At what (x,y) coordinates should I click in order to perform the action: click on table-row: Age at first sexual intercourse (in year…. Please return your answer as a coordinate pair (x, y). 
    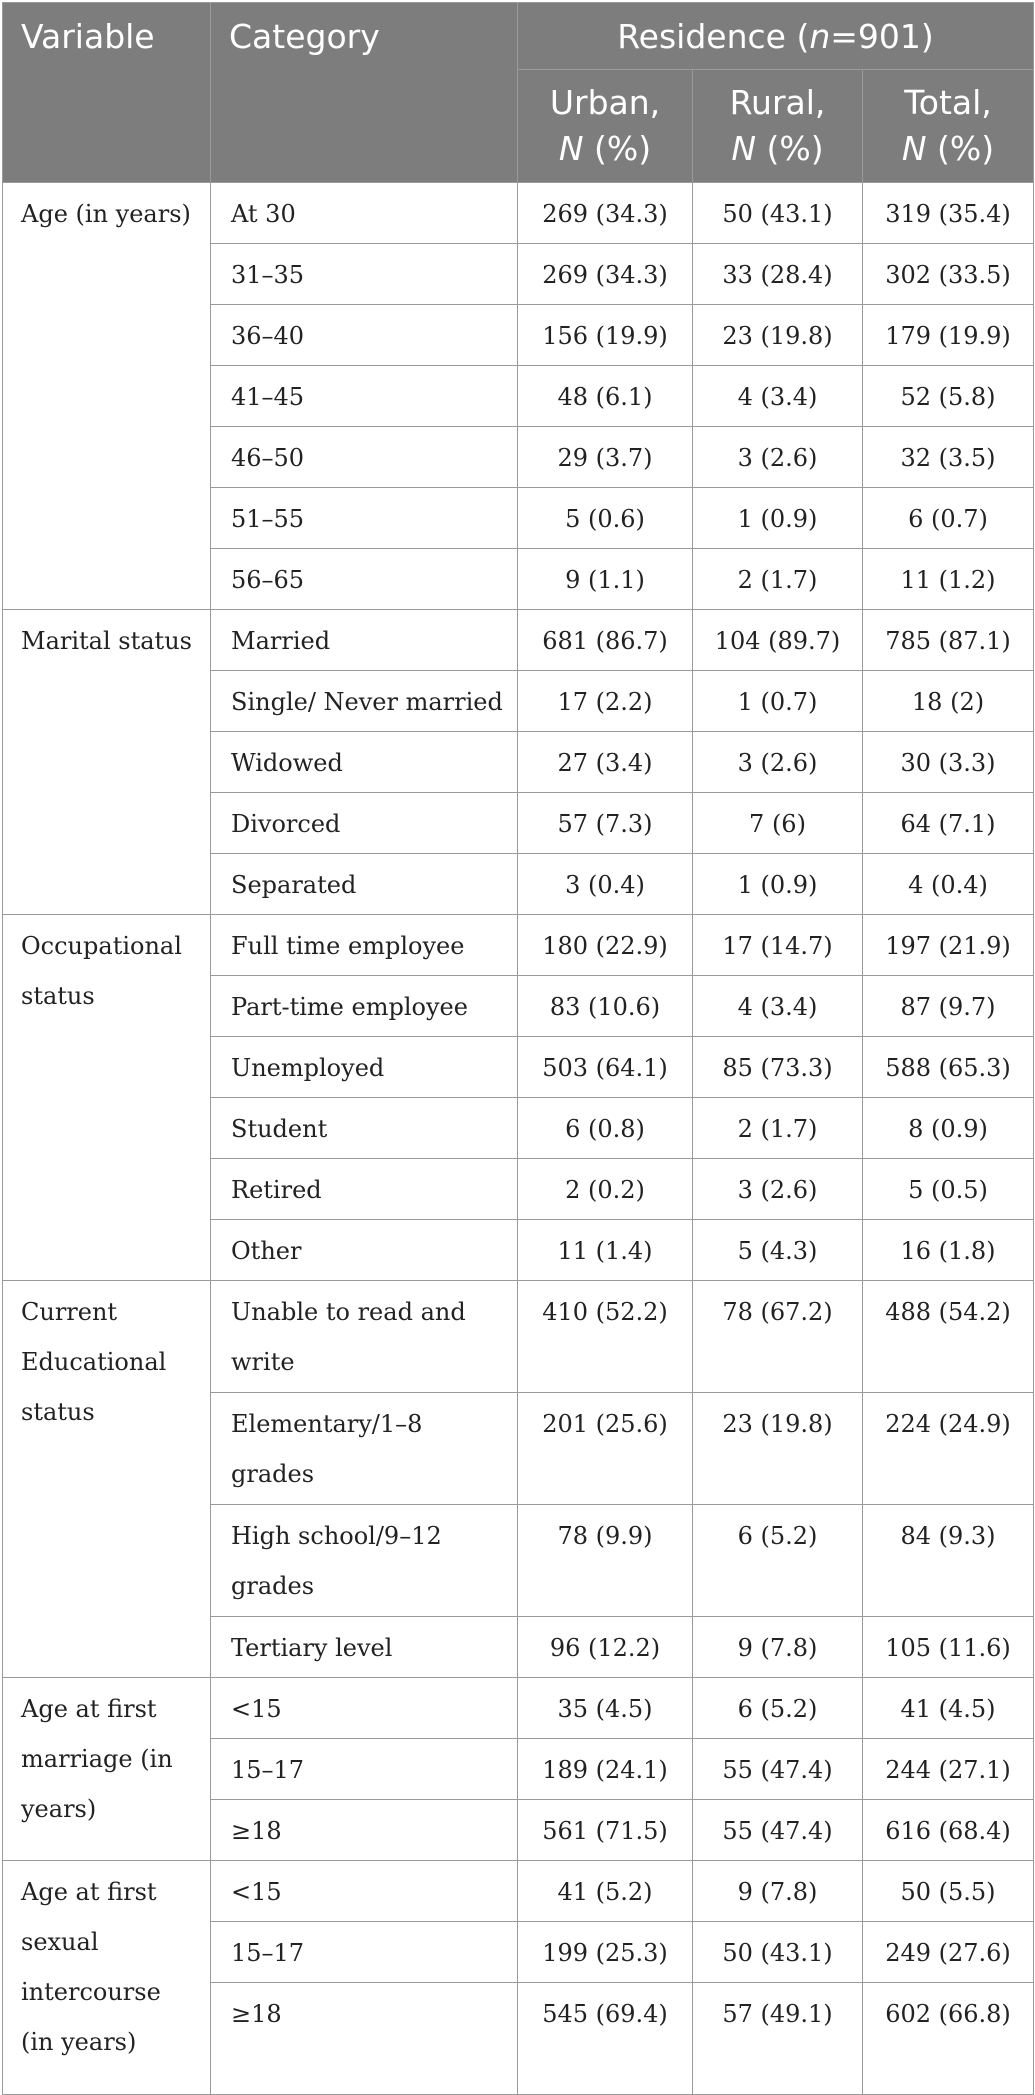
    Looking at the image, I should click on (518, 1977).